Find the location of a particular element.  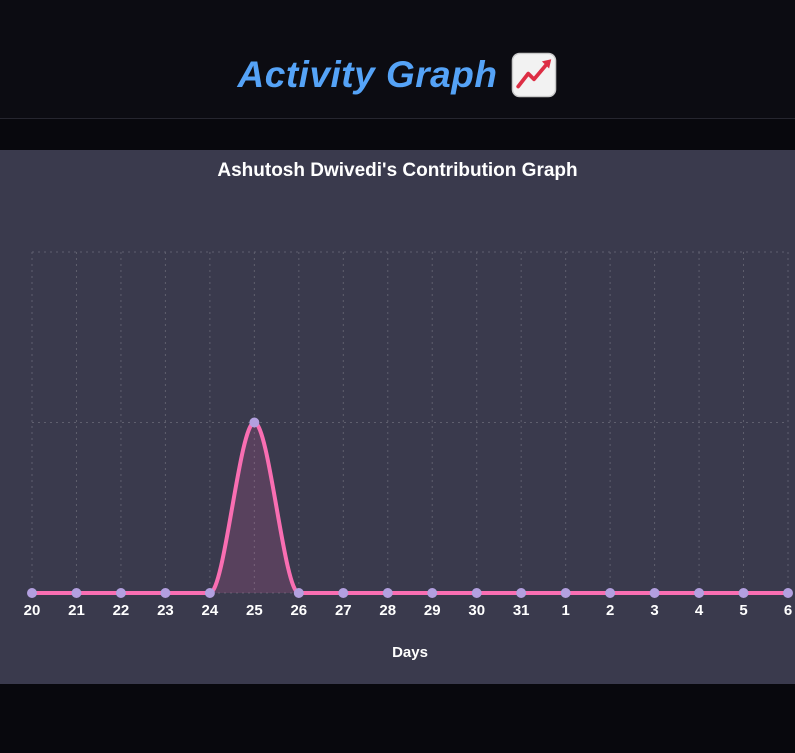

page-title: Activity Graph is located at coordinates (398, 75).